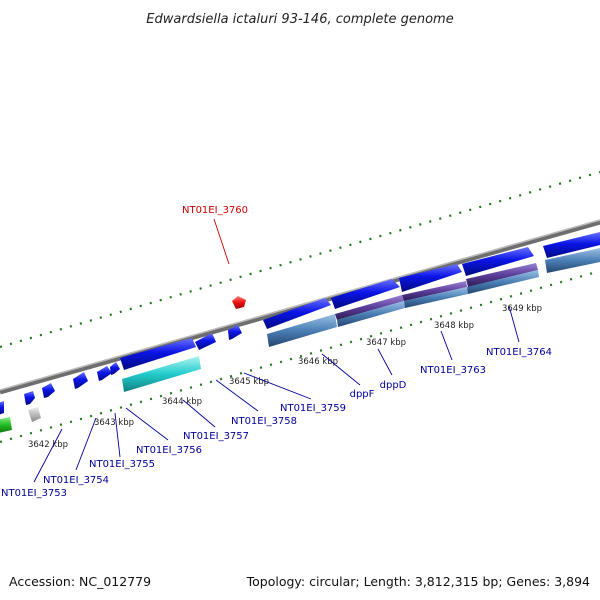 This screenshot has width=600, height=600. What do you see at coordinates (239, 302) in the screenshot?
I see `gene-arrow-highlight` at bounding box center [239, 302].